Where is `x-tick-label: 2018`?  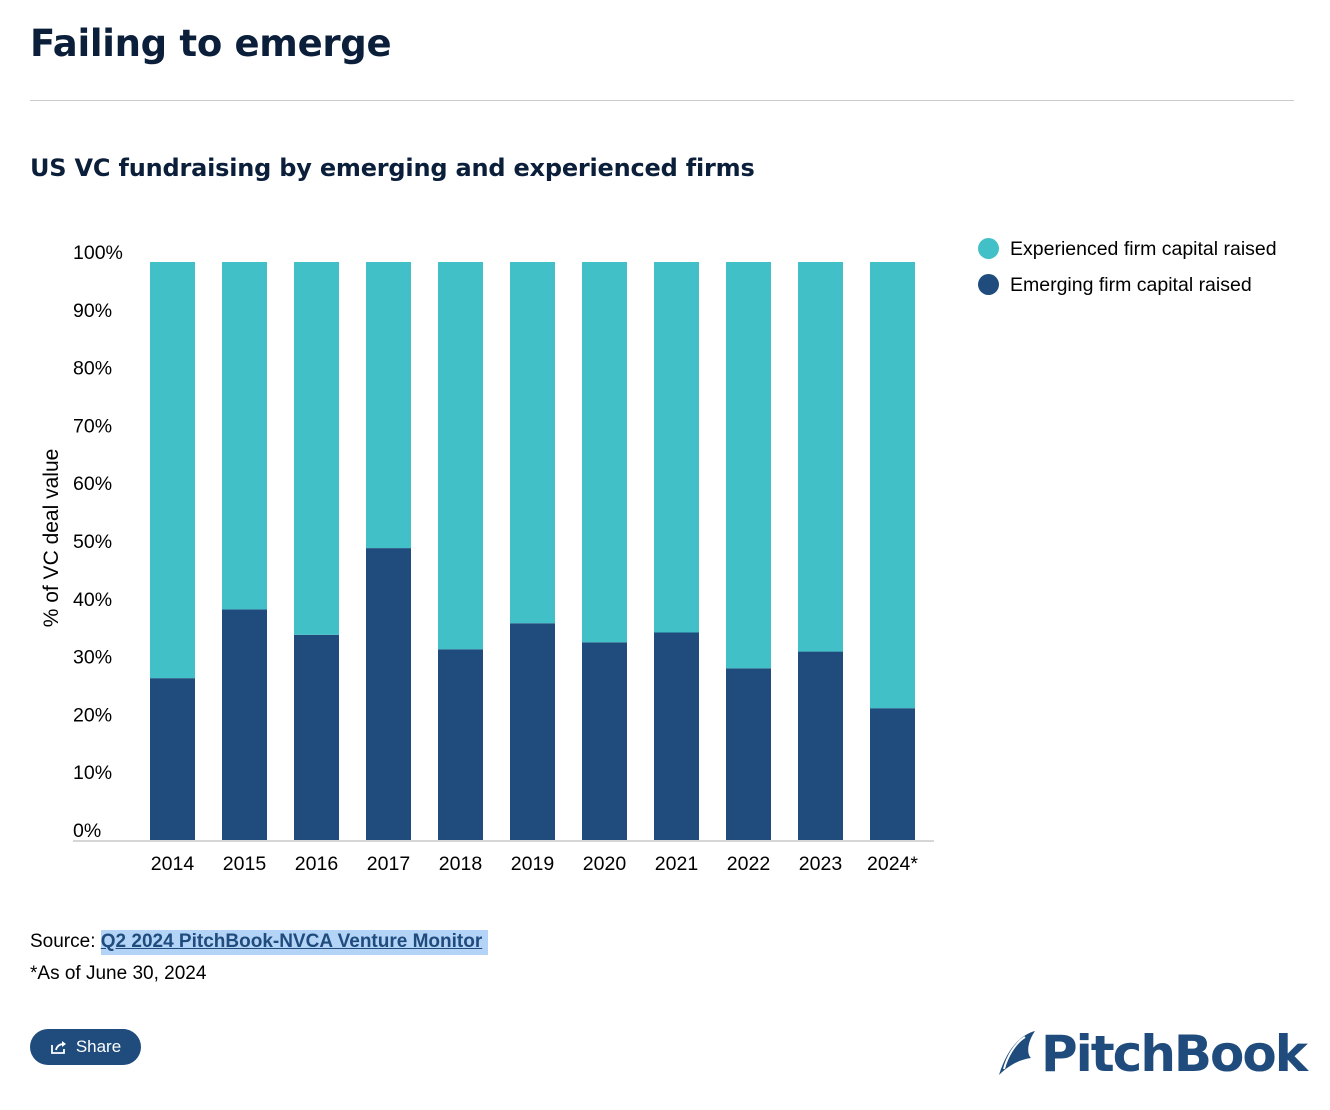
x-tick-label: 2018 is located at coordinates (460, 864).